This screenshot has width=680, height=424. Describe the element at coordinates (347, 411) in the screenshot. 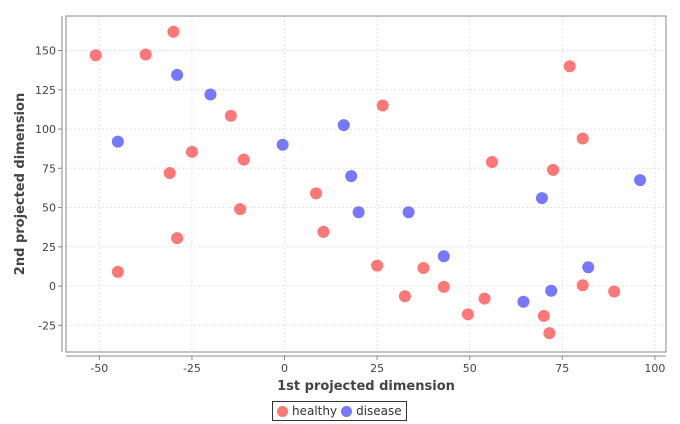

I see `legend-swatch-disease` at that location.